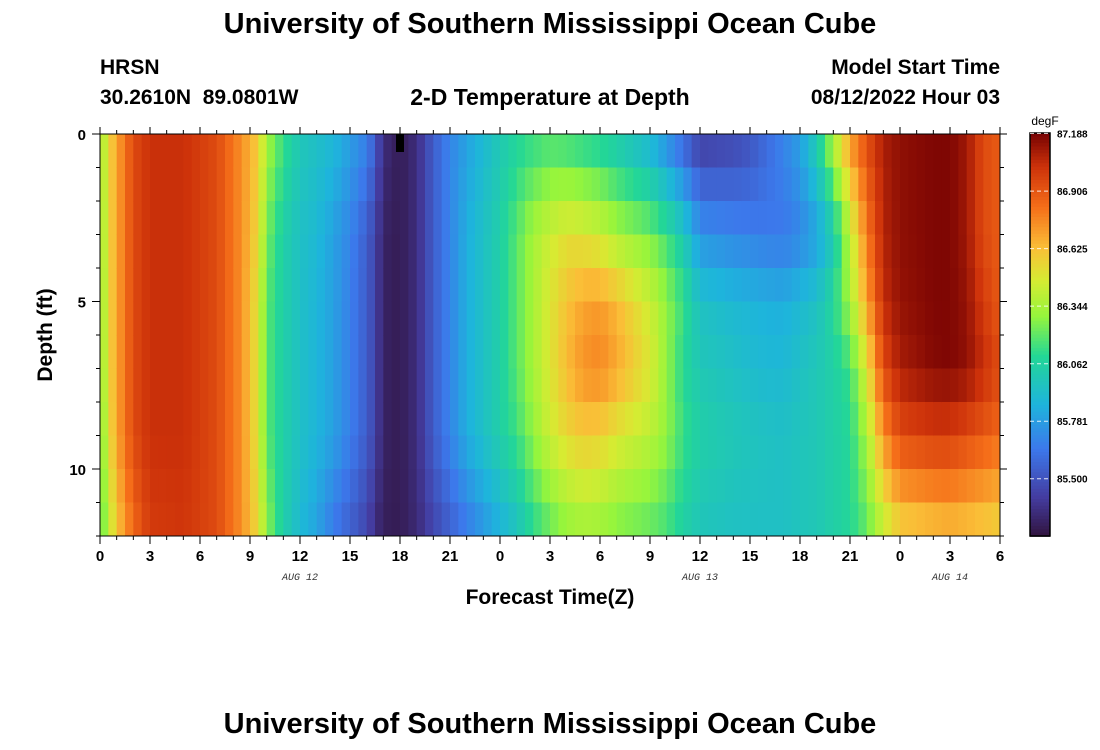 This screenshot has width=1100, height=750. What do you see at coordinates (400, 143) in the screenshot?
I see `time-marker` at bounding box center [400, 143].